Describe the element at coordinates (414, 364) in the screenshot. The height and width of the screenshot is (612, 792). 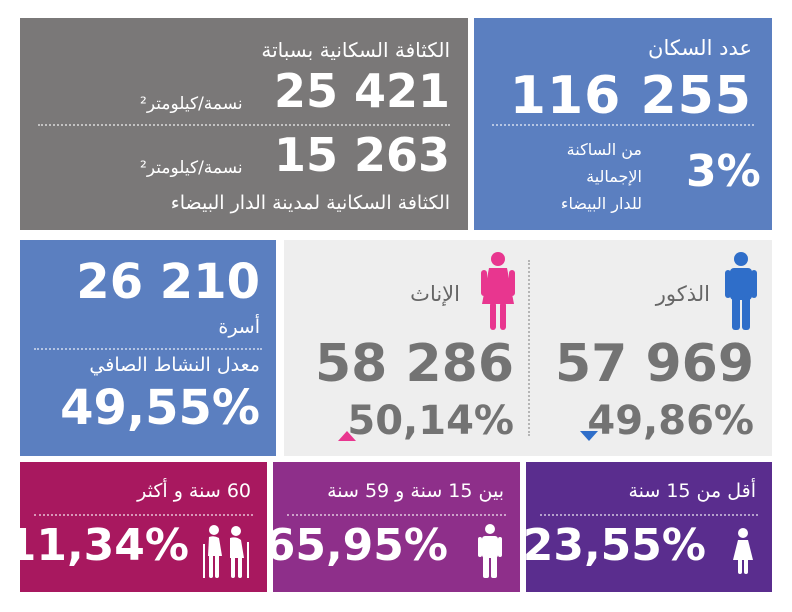
I see `female-value: 58 286` at that location.